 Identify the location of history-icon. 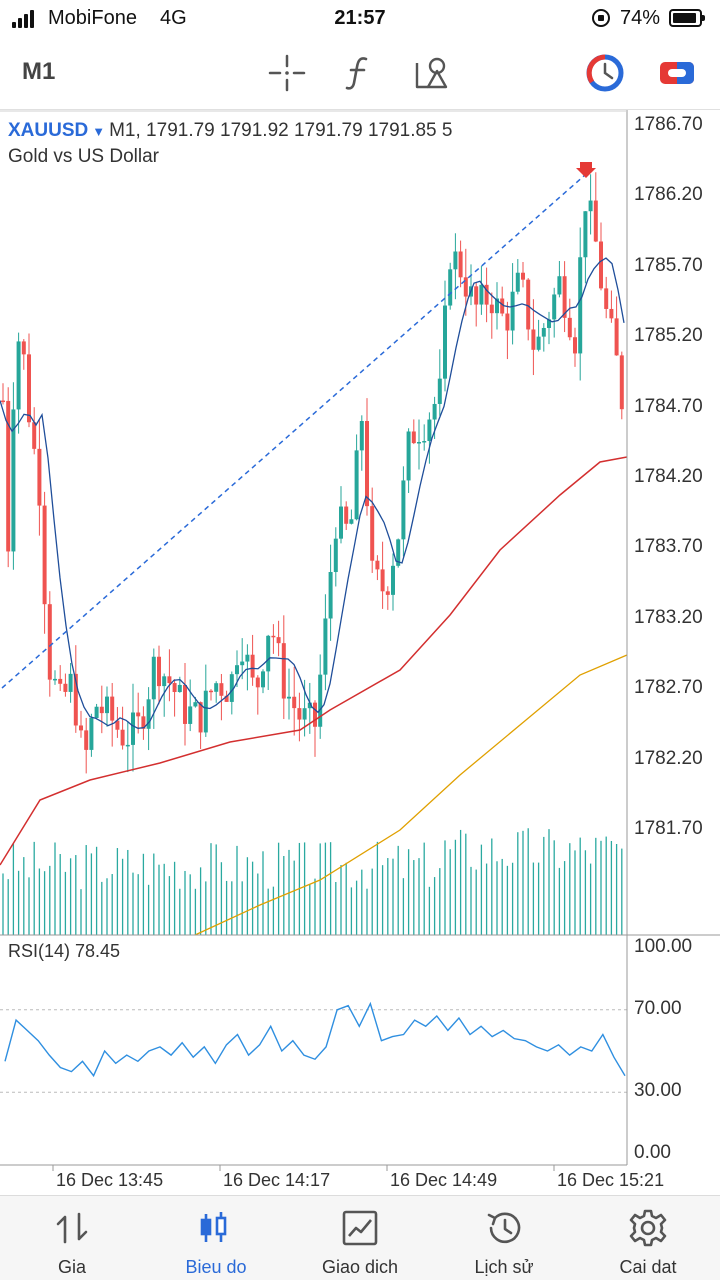
(504, 1228).